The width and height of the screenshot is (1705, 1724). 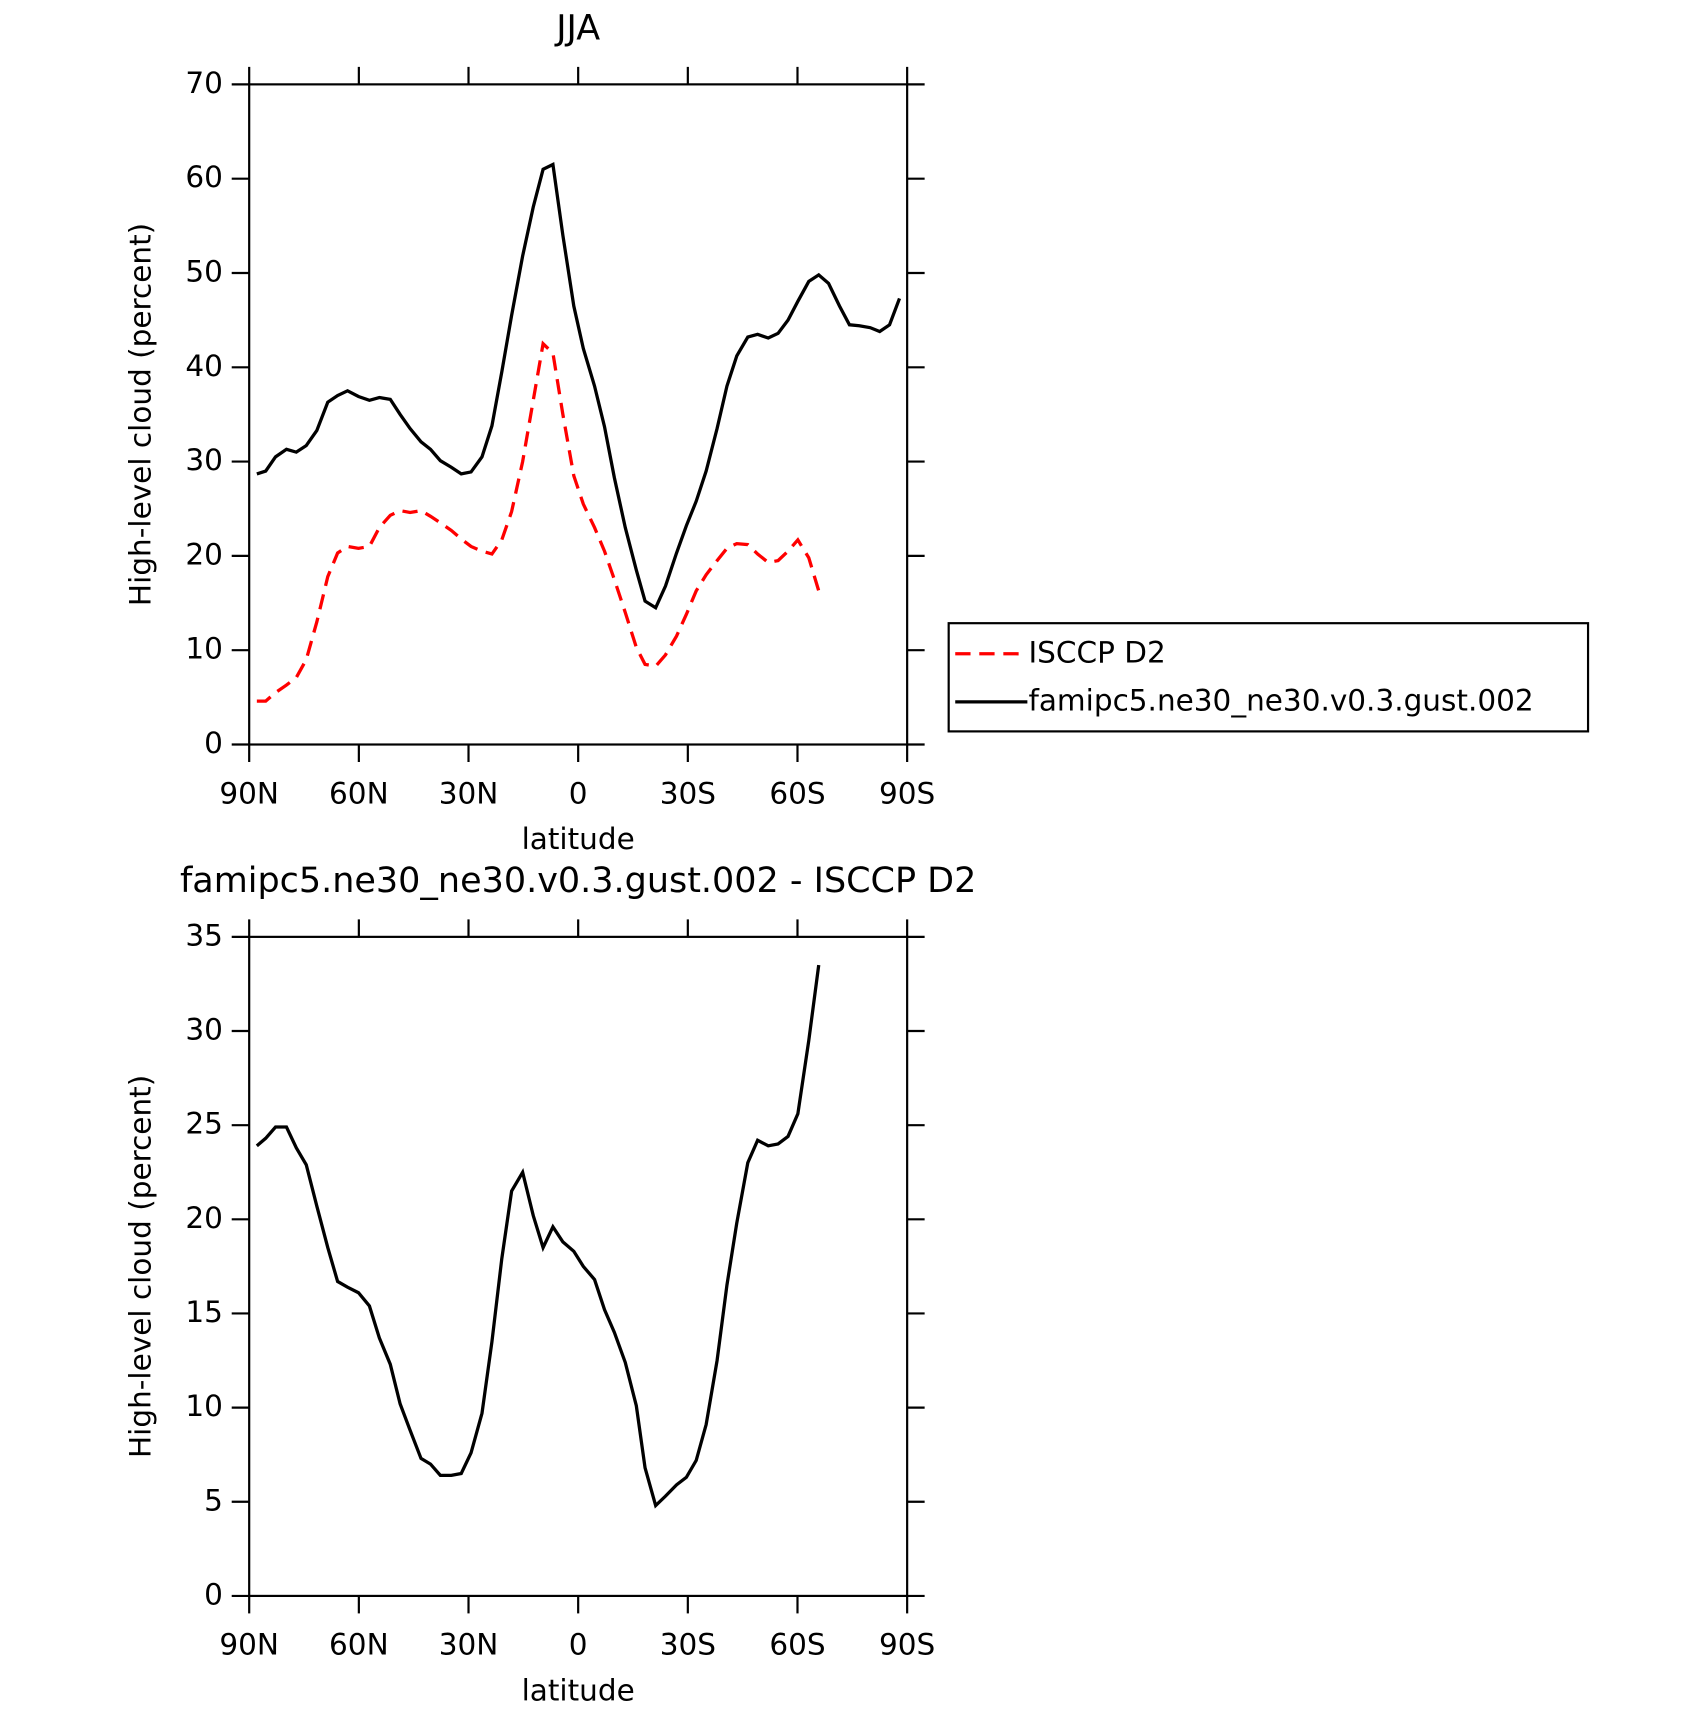 What do you see at coordinates (1096, 652) in the screenshot?
I see `legend-label: ISCCP D2` at bounding box center [1096, 652].